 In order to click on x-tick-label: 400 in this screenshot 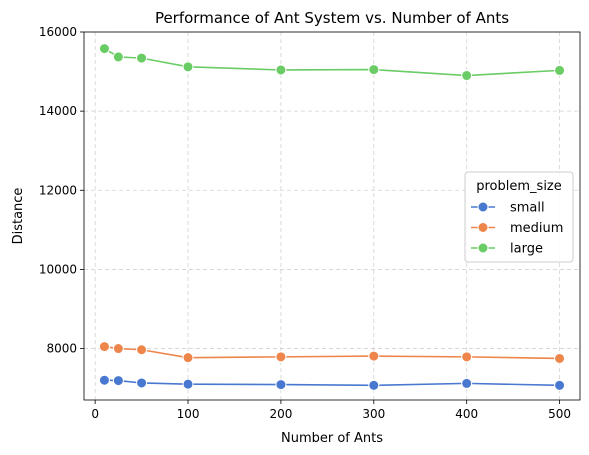, I will do `click(466, 414)`.